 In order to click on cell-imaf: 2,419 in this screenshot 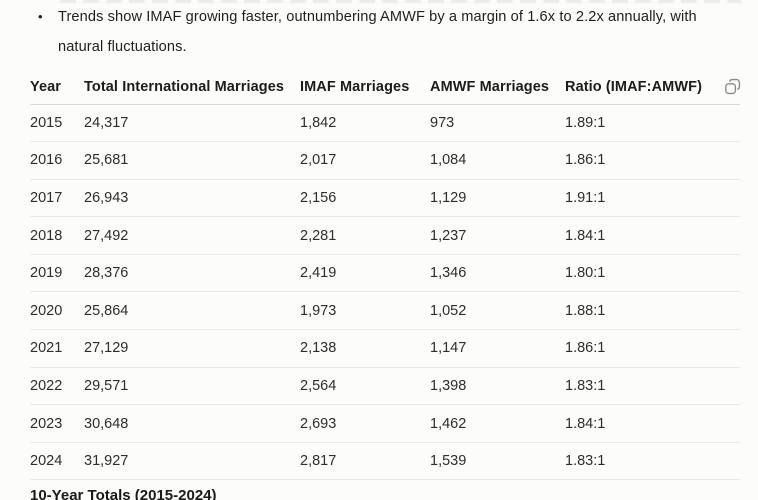, I will do `click(365, 273)`.